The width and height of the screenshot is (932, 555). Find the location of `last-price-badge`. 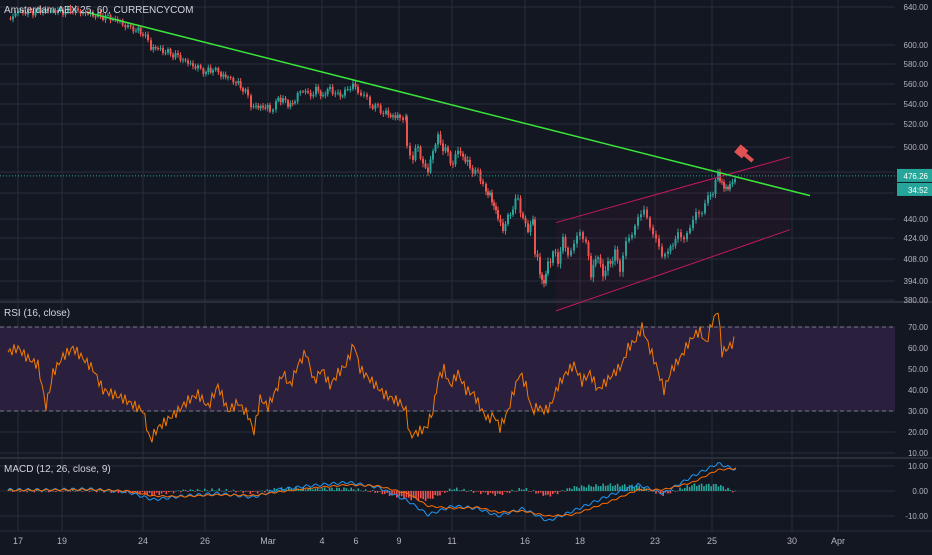

last-price-badge is located at coordinates (914, 175).